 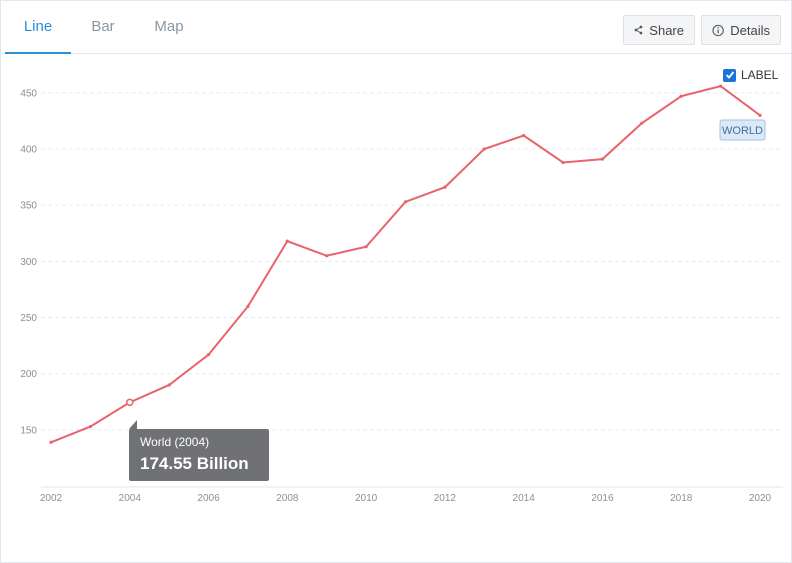 I want to click on y-tick-label: 250, so click(x=28, y=318).